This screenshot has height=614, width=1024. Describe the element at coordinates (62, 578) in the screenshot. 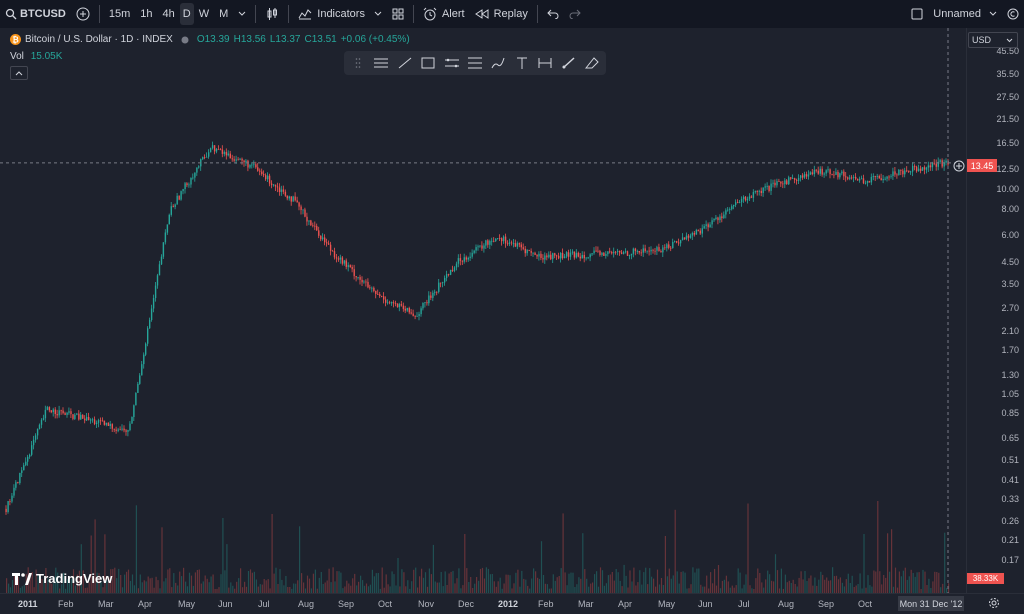

I see `tradingview-logo: TradingView` at that location.